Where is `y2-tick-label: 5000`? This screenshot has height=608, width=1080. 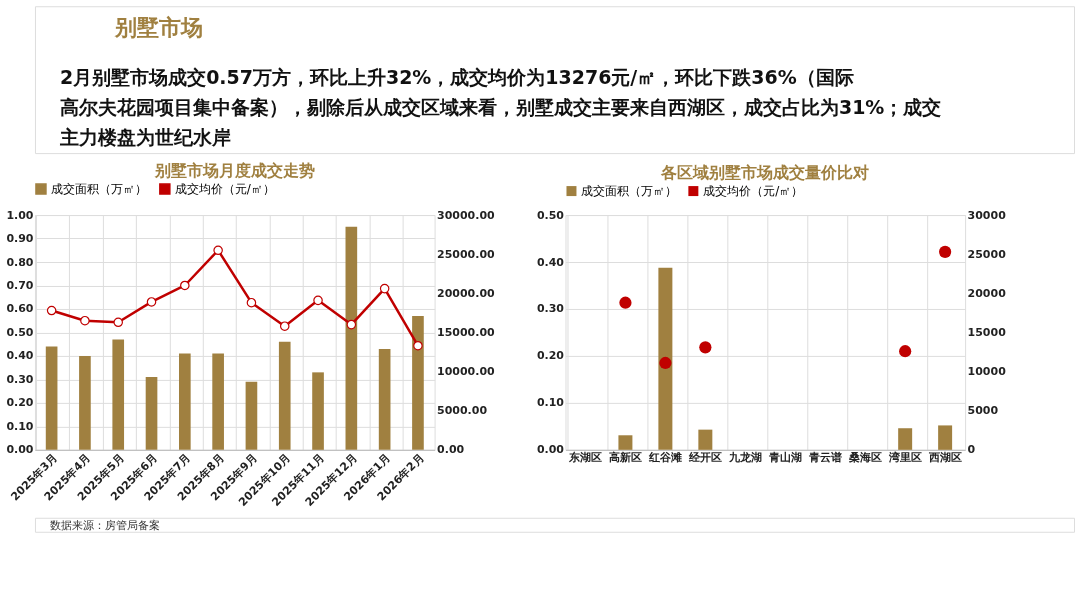 y2-tick-label: 5000 is located at coordinates (983, 411).